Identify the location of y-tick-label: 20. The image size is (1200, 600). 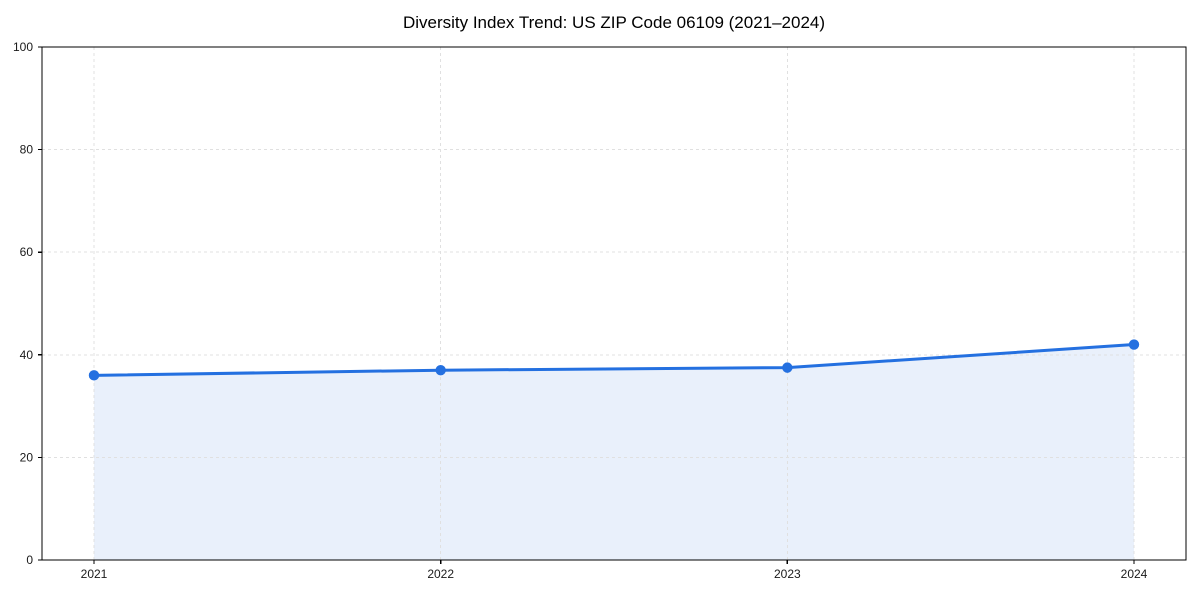
(27, 457).